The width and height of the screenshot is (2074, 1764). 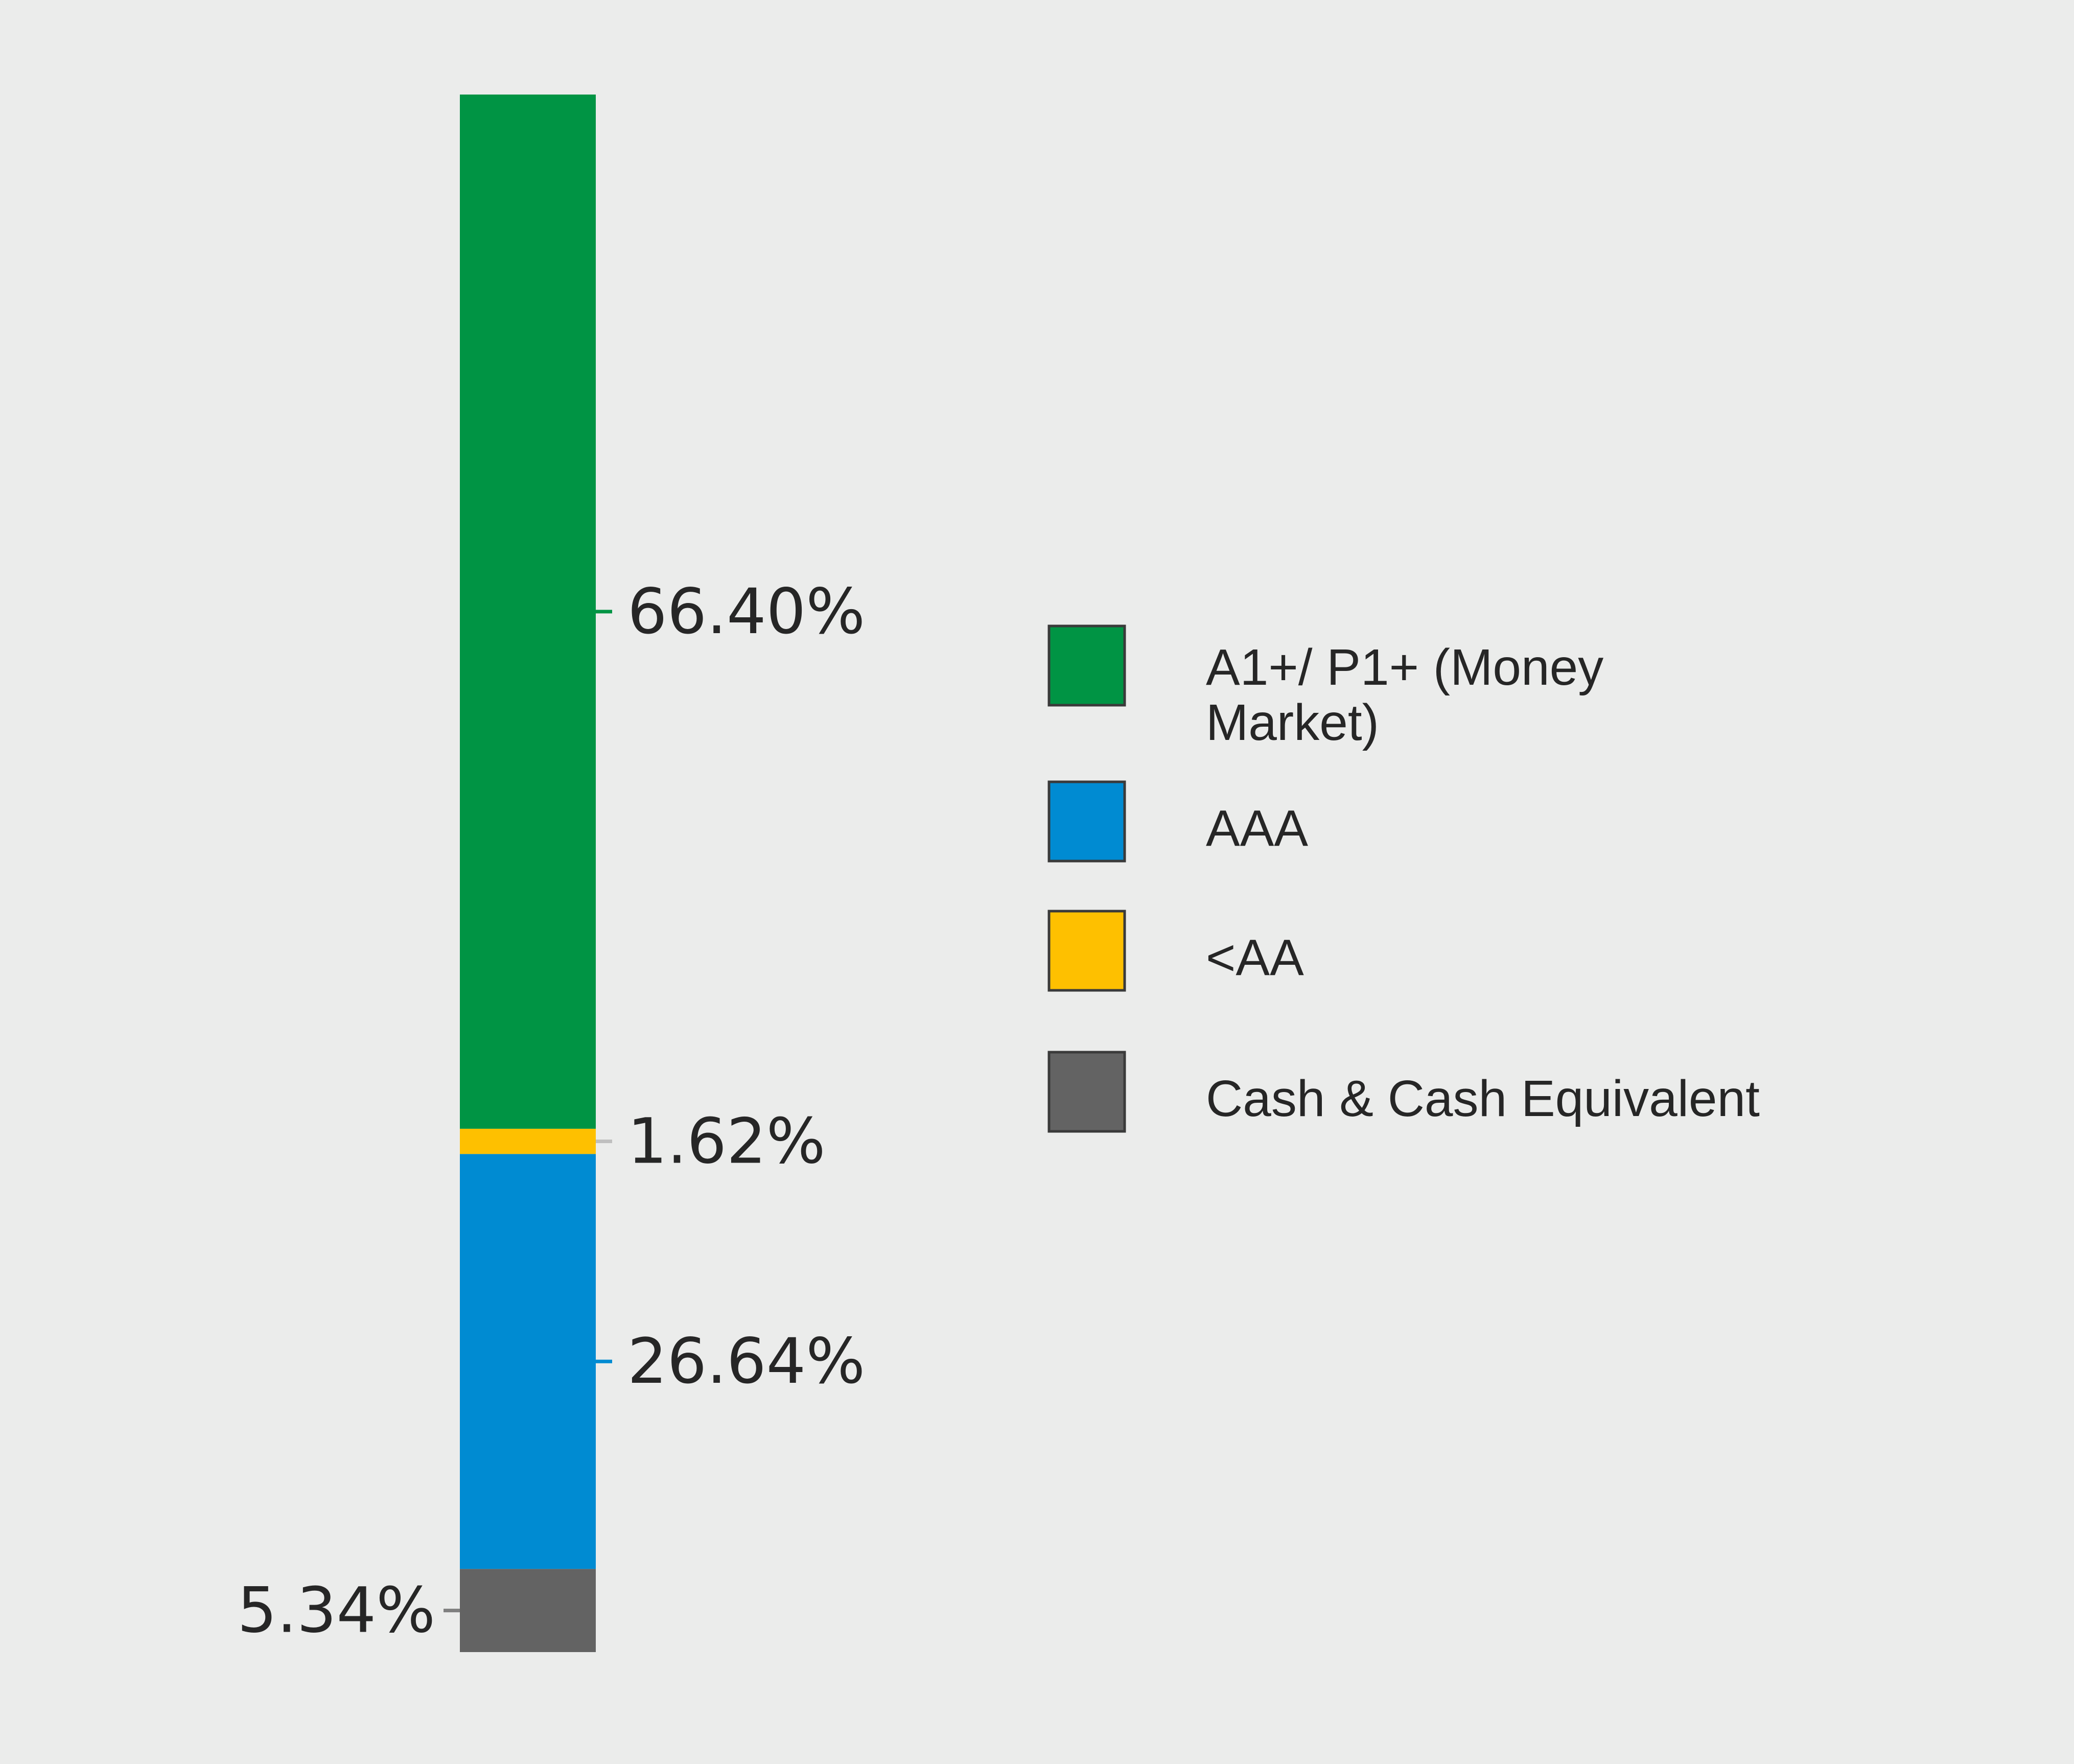 What do you see at coordinates (746, 611) in the screenshot?
I see `data-label-a1-p1-money-market: 66.40%` at bounding box center [746, 611].